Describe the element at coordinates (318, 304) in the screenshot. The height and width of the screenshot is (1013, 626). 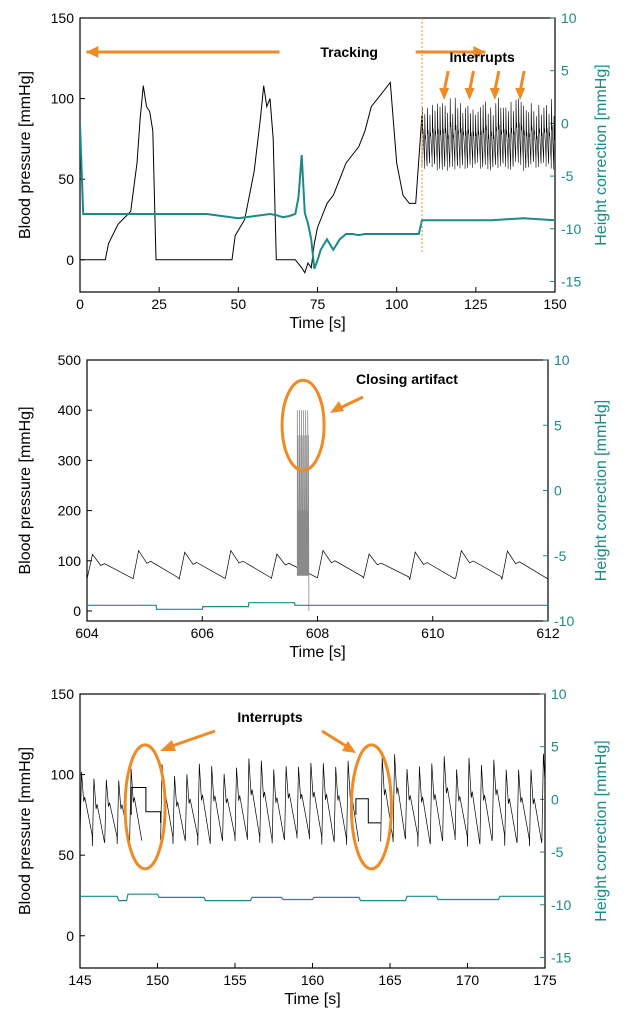
I see `x-tick-label: 75` at that location.